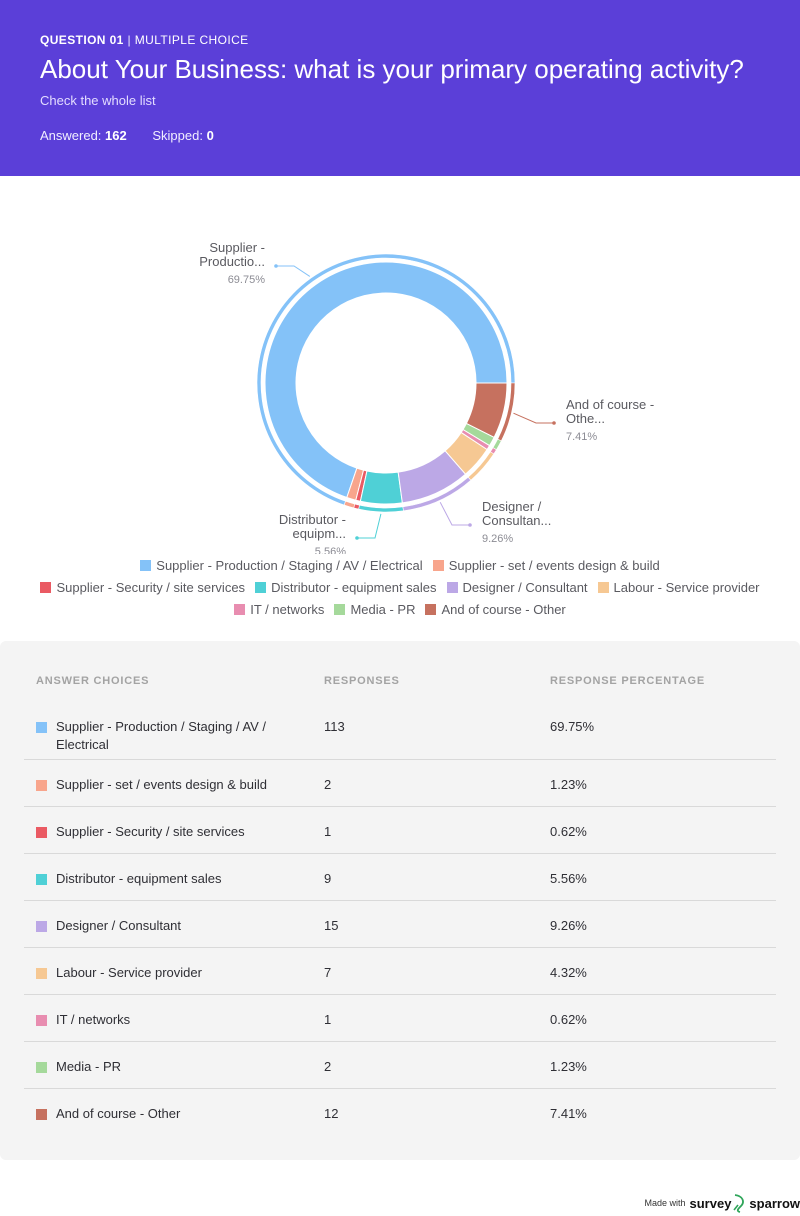 The image size is (800, 1216). I want to click on legend-item-supplier-security-site-services: Supplier - Security / site services, so click(142, 587).